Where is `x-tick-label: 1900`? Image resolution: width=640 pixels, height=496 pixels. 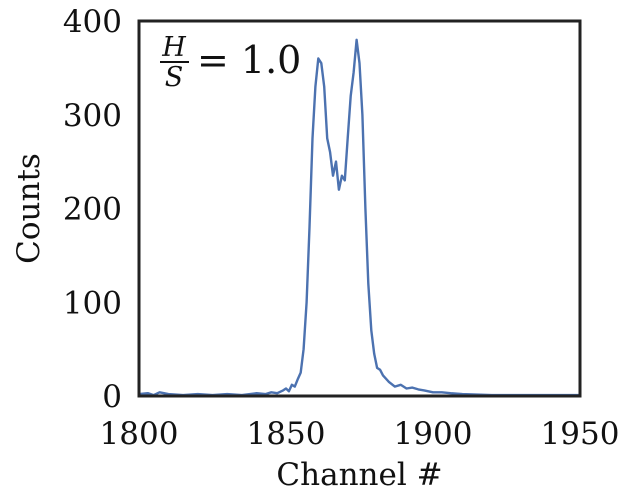 x-tick-label: 1900 is located at coordinates (433, 434).